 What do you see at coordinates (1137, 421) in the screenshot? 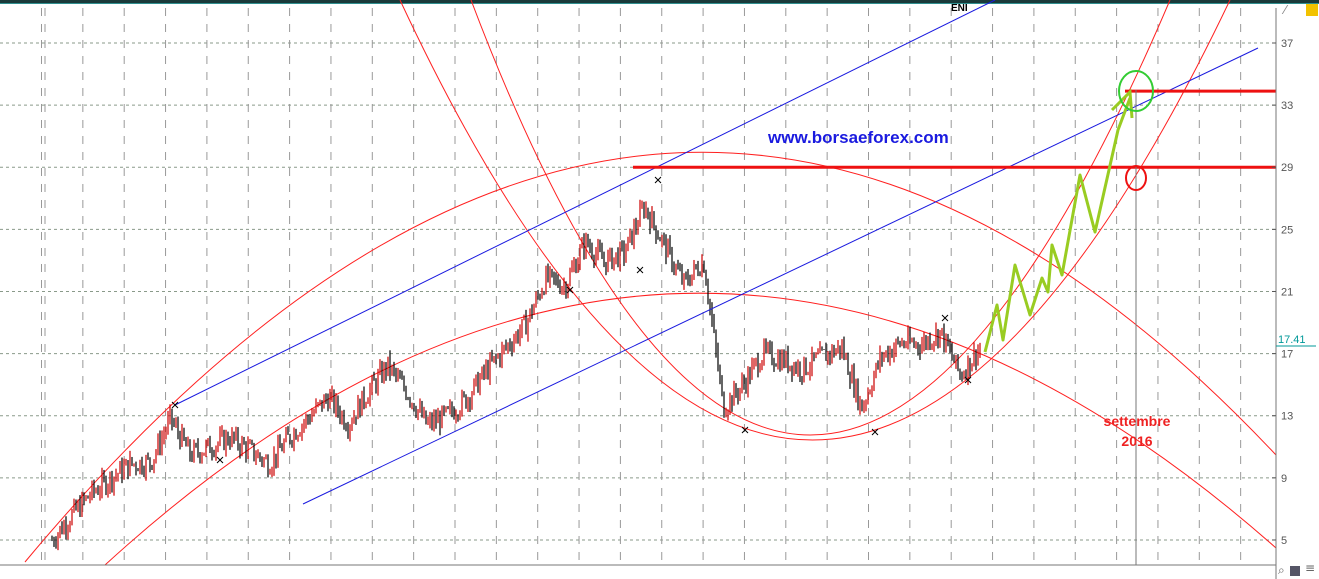
I see `annotation-month: settembre` at bounding box center [1137, 421].